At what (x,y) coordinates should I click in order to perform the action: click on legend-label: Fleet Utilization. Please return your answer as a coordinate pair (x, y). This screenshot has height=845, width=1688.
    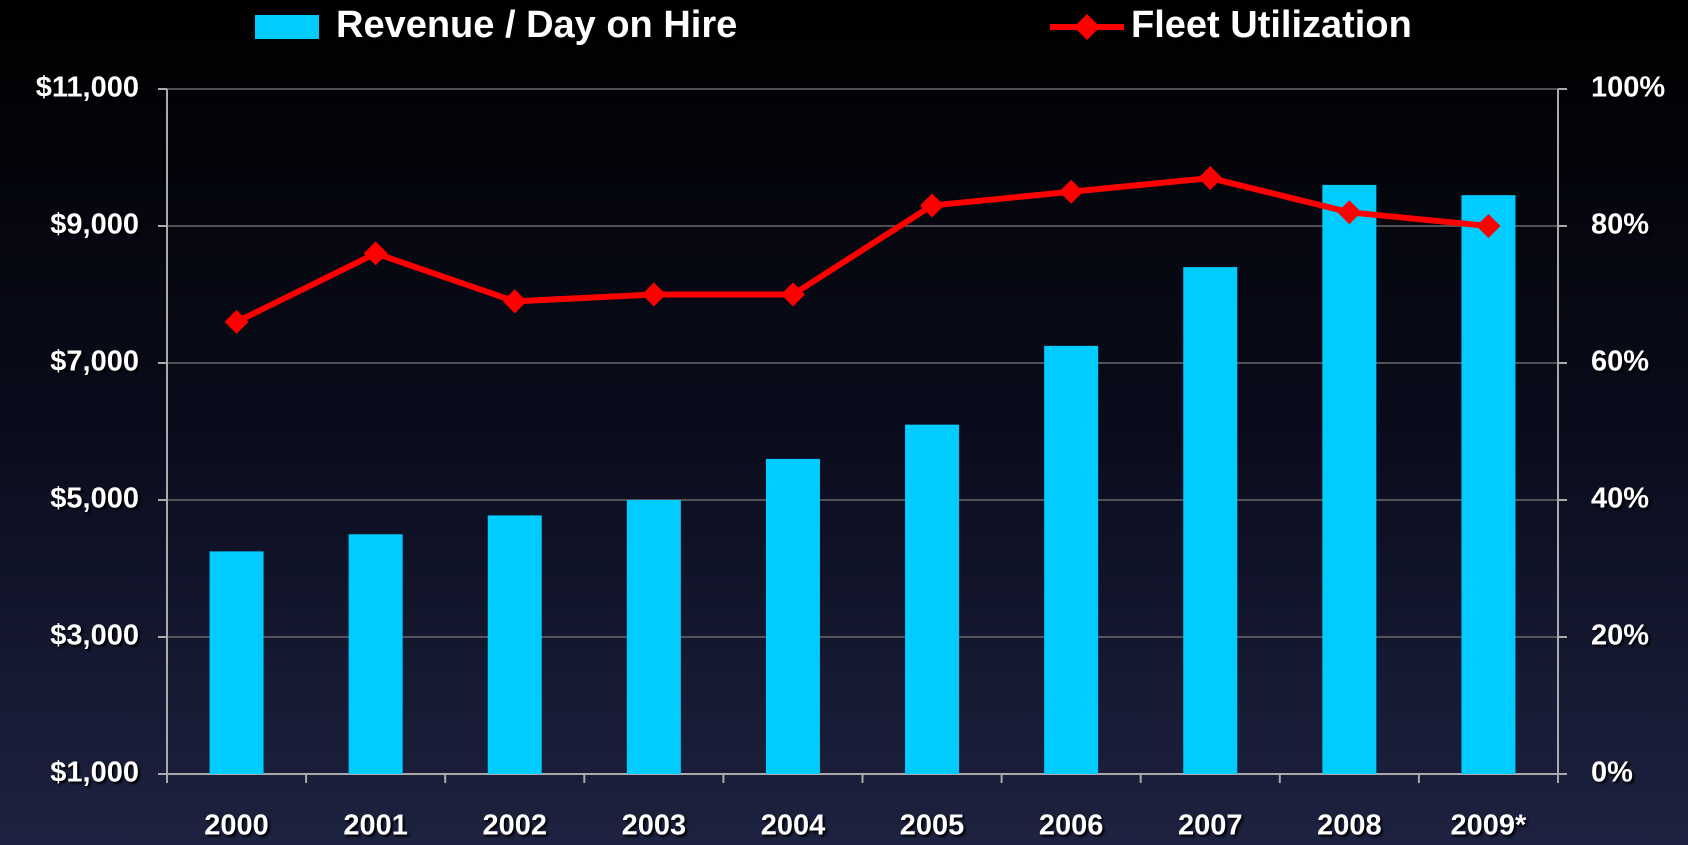
    Looking at the image, I should click on (1271, 25).